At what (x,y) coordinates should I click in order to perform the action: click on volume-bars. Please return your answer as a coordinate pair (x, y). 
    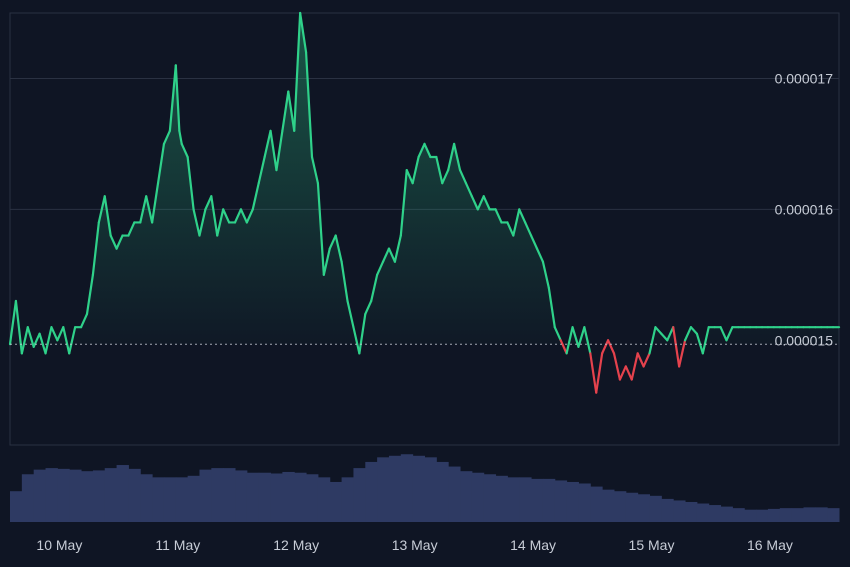
    Looking at the image, I should click on (425, 488).